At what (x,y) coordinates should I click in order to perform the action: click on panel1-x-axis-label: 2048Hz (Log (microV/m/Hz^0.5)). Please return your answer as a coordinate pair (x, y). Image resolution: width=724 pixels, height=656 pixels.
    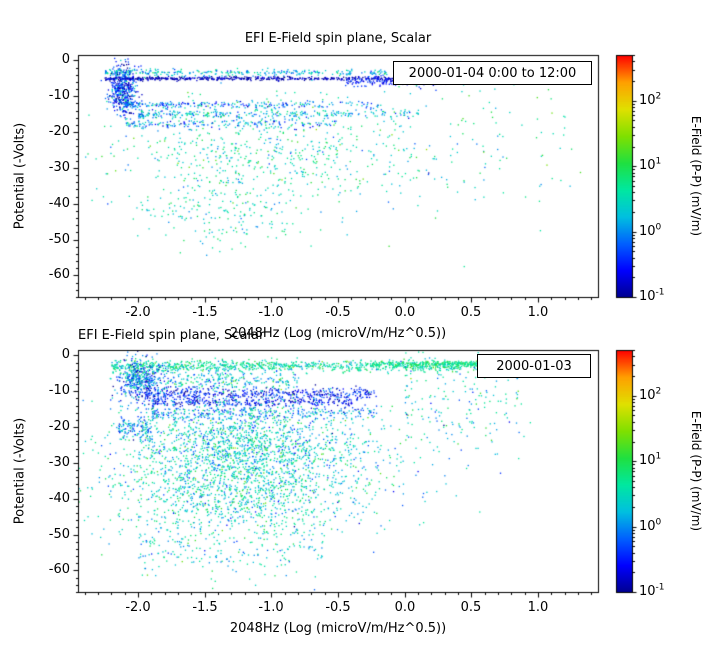
    Looking at the image, I should click on (338, 333).